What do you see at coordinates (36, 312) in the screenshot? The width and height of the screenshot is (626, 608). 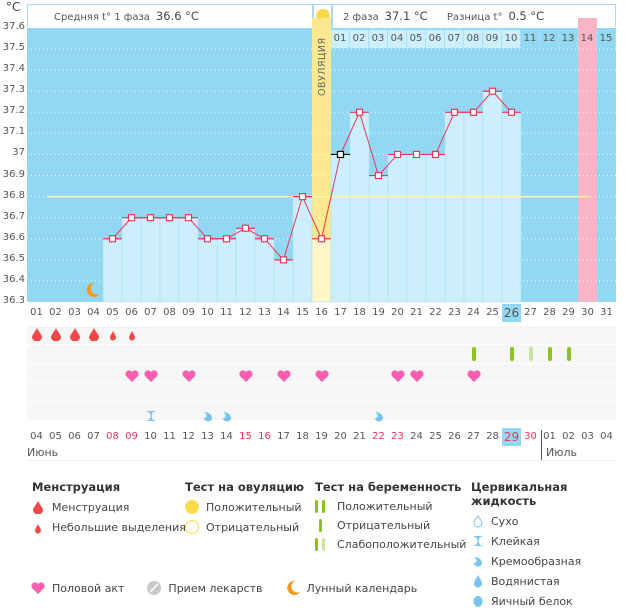 I see `cycle-day-label: 01` at bounding box center [36, 312].